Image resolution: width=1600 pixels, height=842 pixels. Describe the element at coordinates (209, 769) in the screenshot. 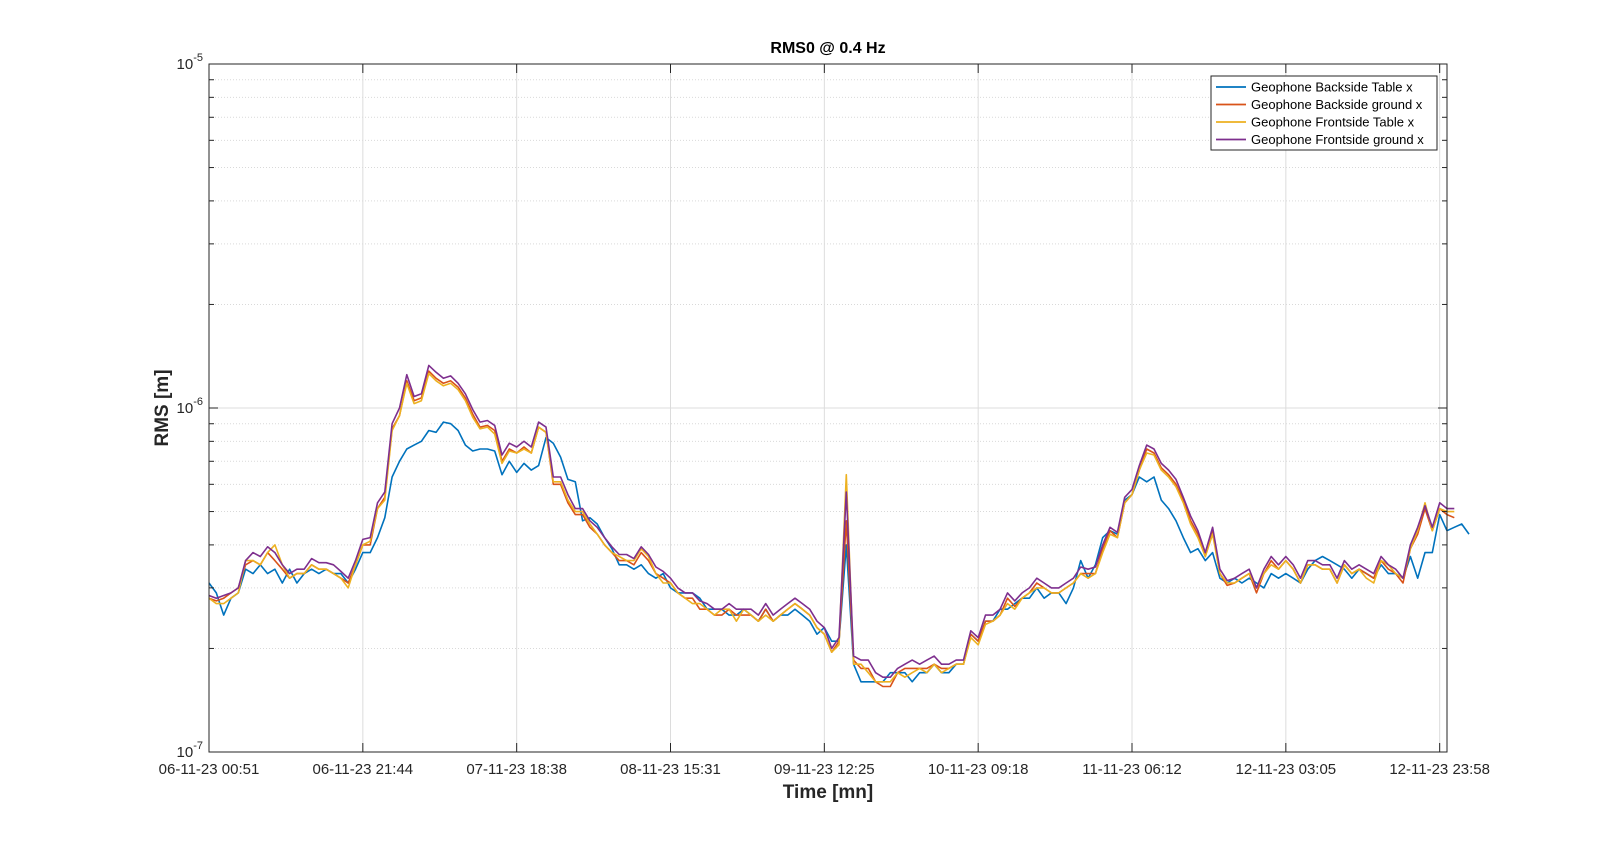

I see `x-tick-label: 06-11-23 00:51` at that location.